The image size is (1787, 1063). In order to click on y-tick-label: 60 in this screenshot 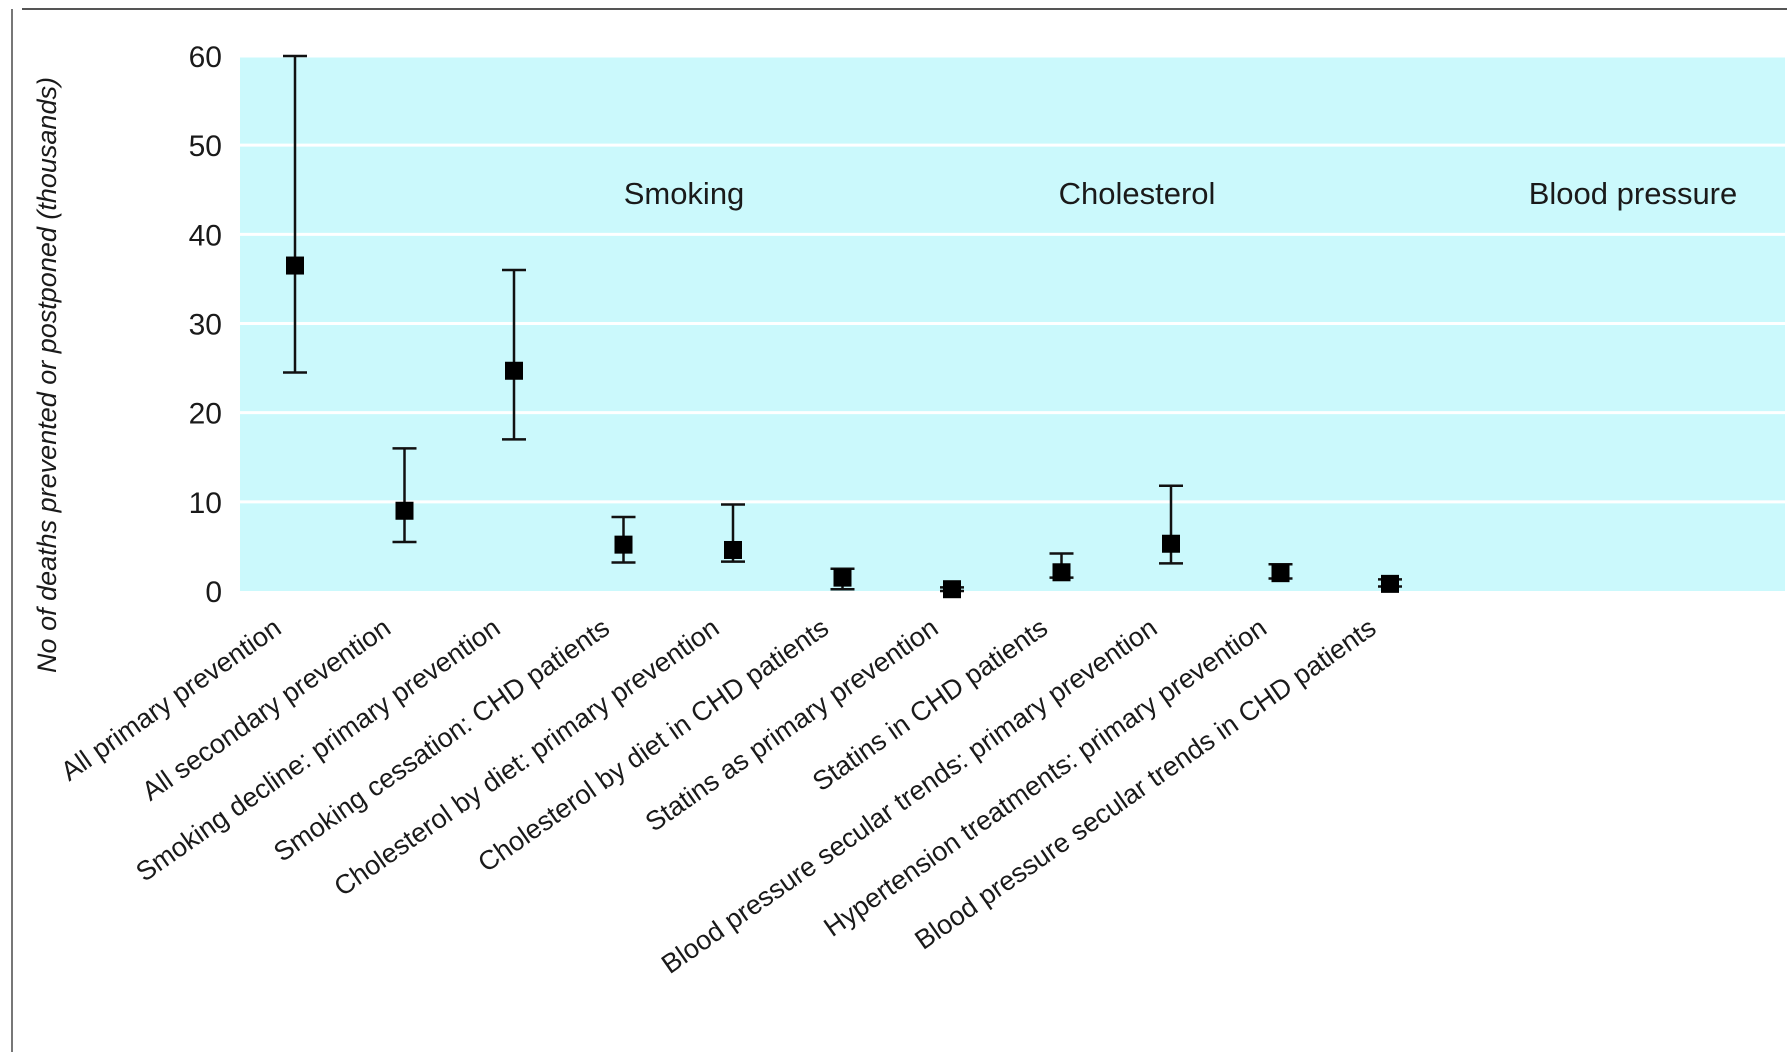, I will do `click(205, 57)`.